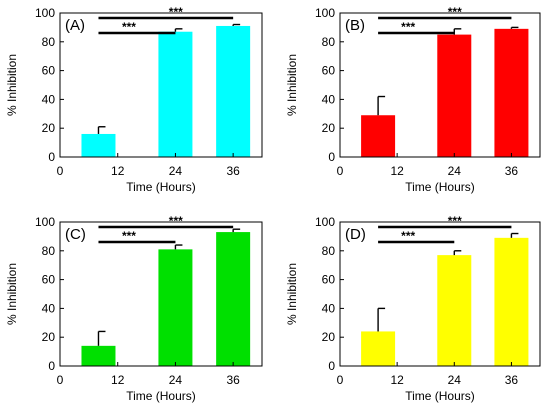 This screenshot has height=411, width=550. Describe the element at coordinates (75, 25) in the screenshot. I see `panel-label: (A)` at that location.